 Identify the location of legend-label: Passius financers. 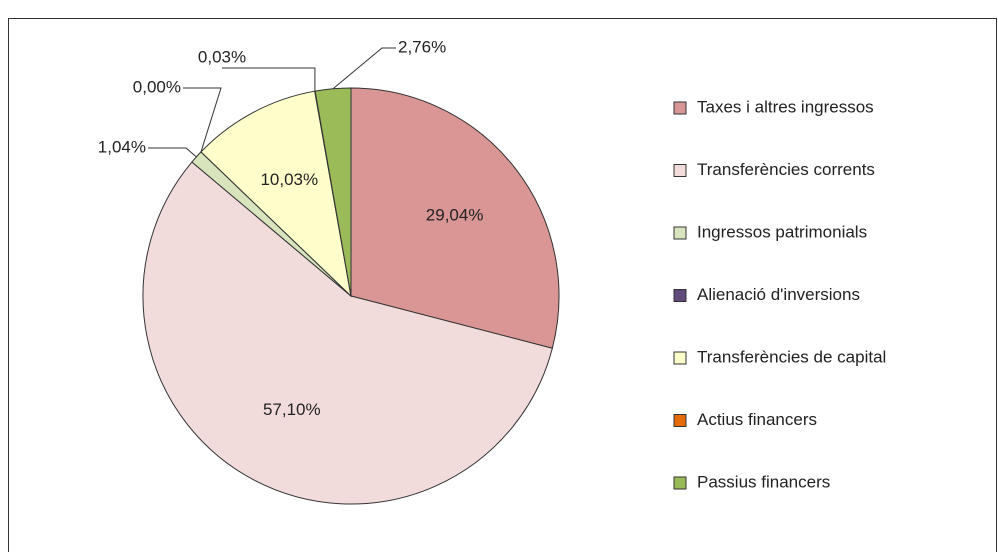
(763, 481).